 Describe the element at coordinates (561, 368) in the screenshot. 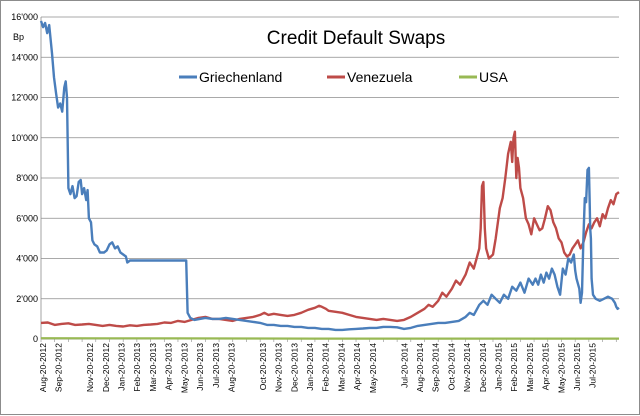

I see `x-tick-label: May-20-2015` at that location.